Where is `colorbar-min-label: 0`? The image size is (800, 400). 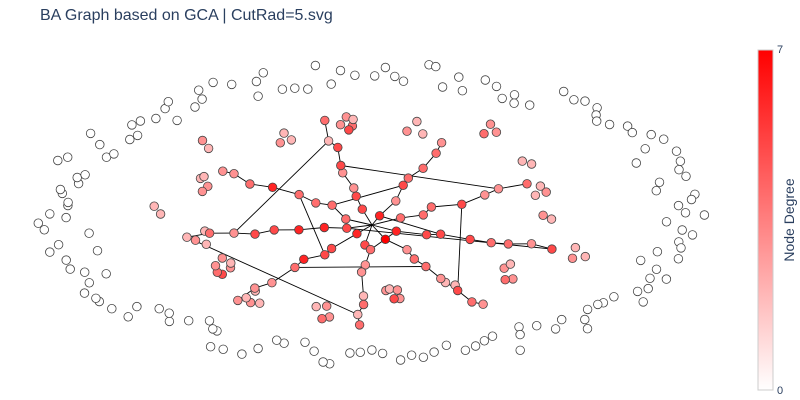 colorbar-min-label: 0 is located at coordinates (780, 391).